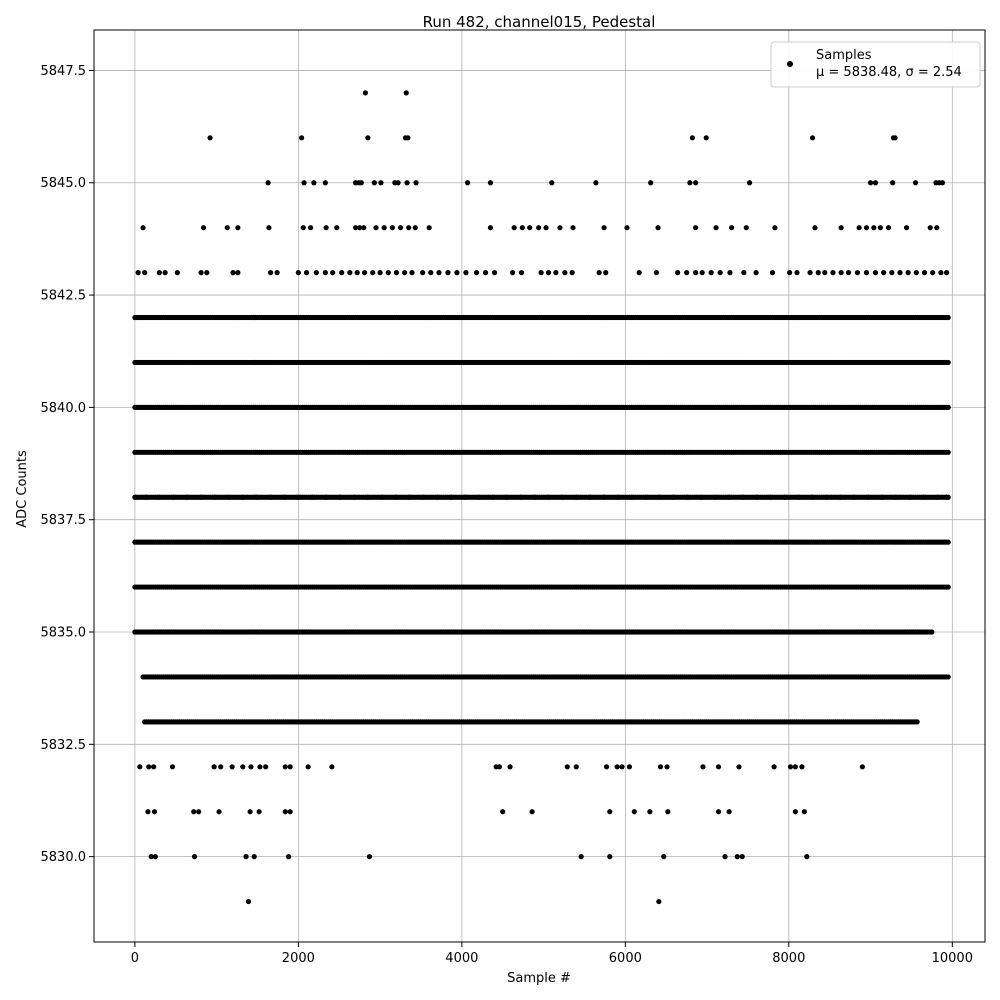 The width and height of the screenshot is (1000, 1000). I want to click on x-tick-label: 8000, so click(788, 958).